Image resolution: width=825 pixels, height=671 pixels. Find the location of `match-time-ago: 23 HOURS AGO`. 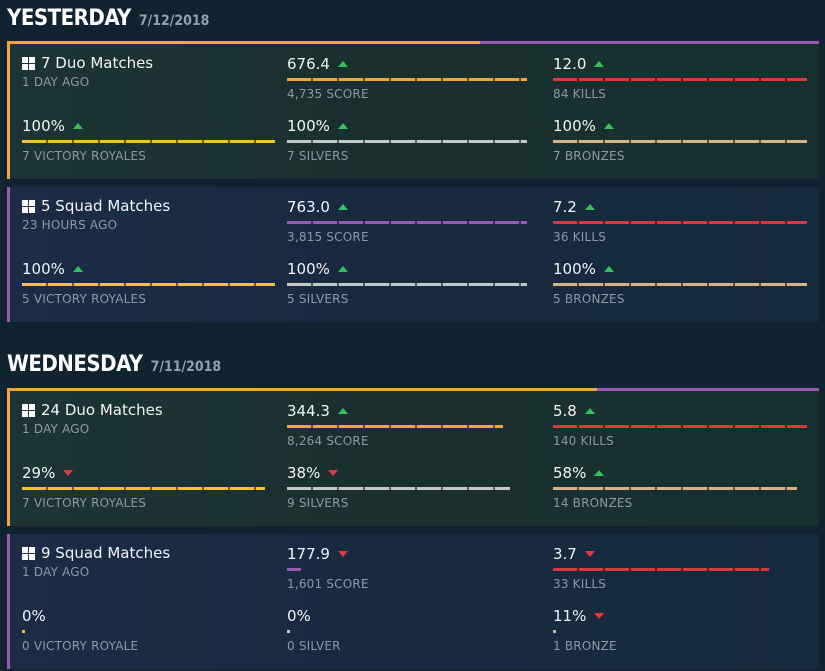

match-time-ago: 23 HOURS AGO is located at coordinates (70, 225).